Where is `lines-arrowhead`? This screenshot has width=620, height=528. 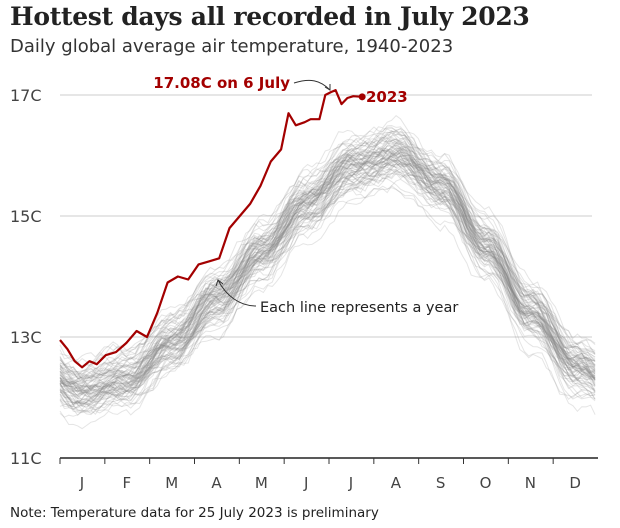 lines-arrowhead is located at coordinates (219, 283).